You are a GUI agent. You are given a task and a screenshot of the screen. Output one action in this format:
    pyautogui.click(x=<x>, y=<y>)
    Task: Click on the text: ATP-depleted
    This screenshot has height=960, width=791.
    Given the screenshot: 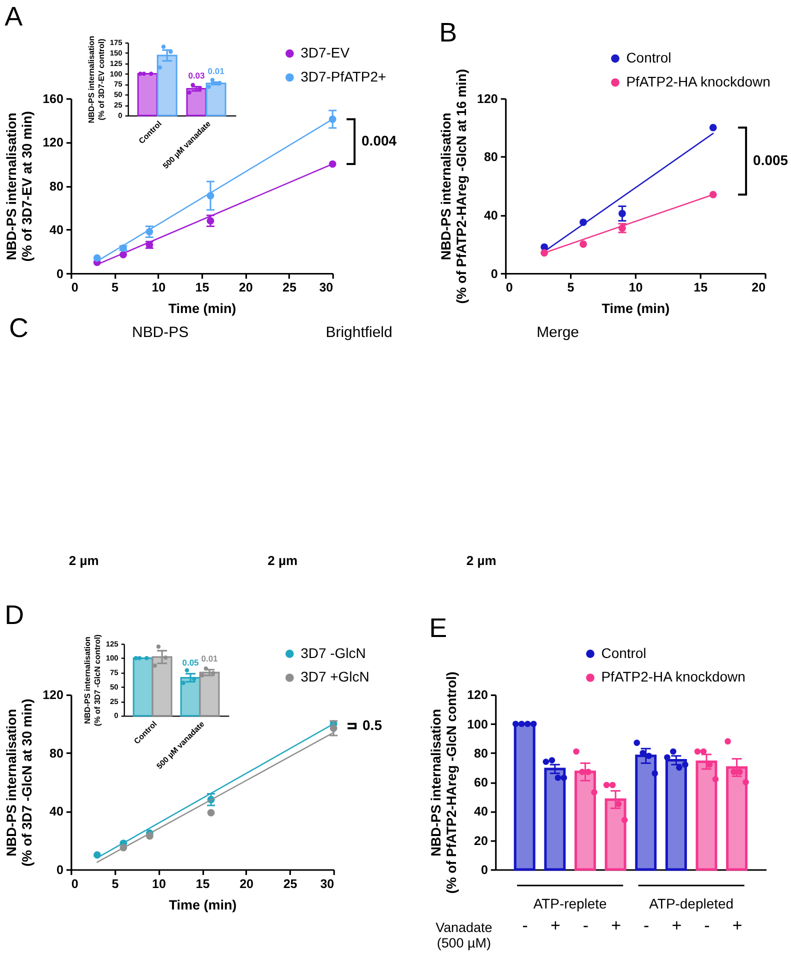 What is the action you would take?
    pyautogui.click(x=691, y=903)
    